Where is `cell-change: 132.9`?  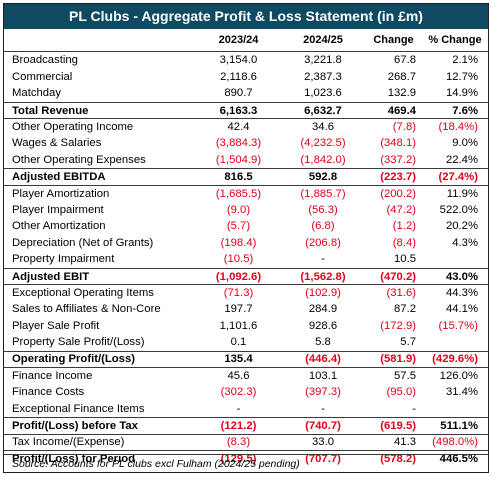 cell-change: 132.9 is located at coordinates (401, 93).